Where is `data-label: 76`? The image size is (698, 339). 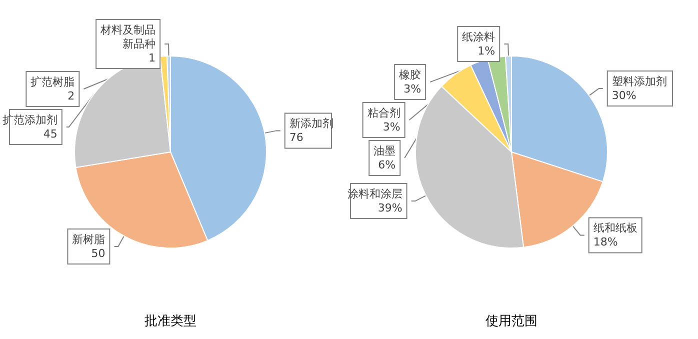 data-label: 76 is located at coordinates (296, 137).